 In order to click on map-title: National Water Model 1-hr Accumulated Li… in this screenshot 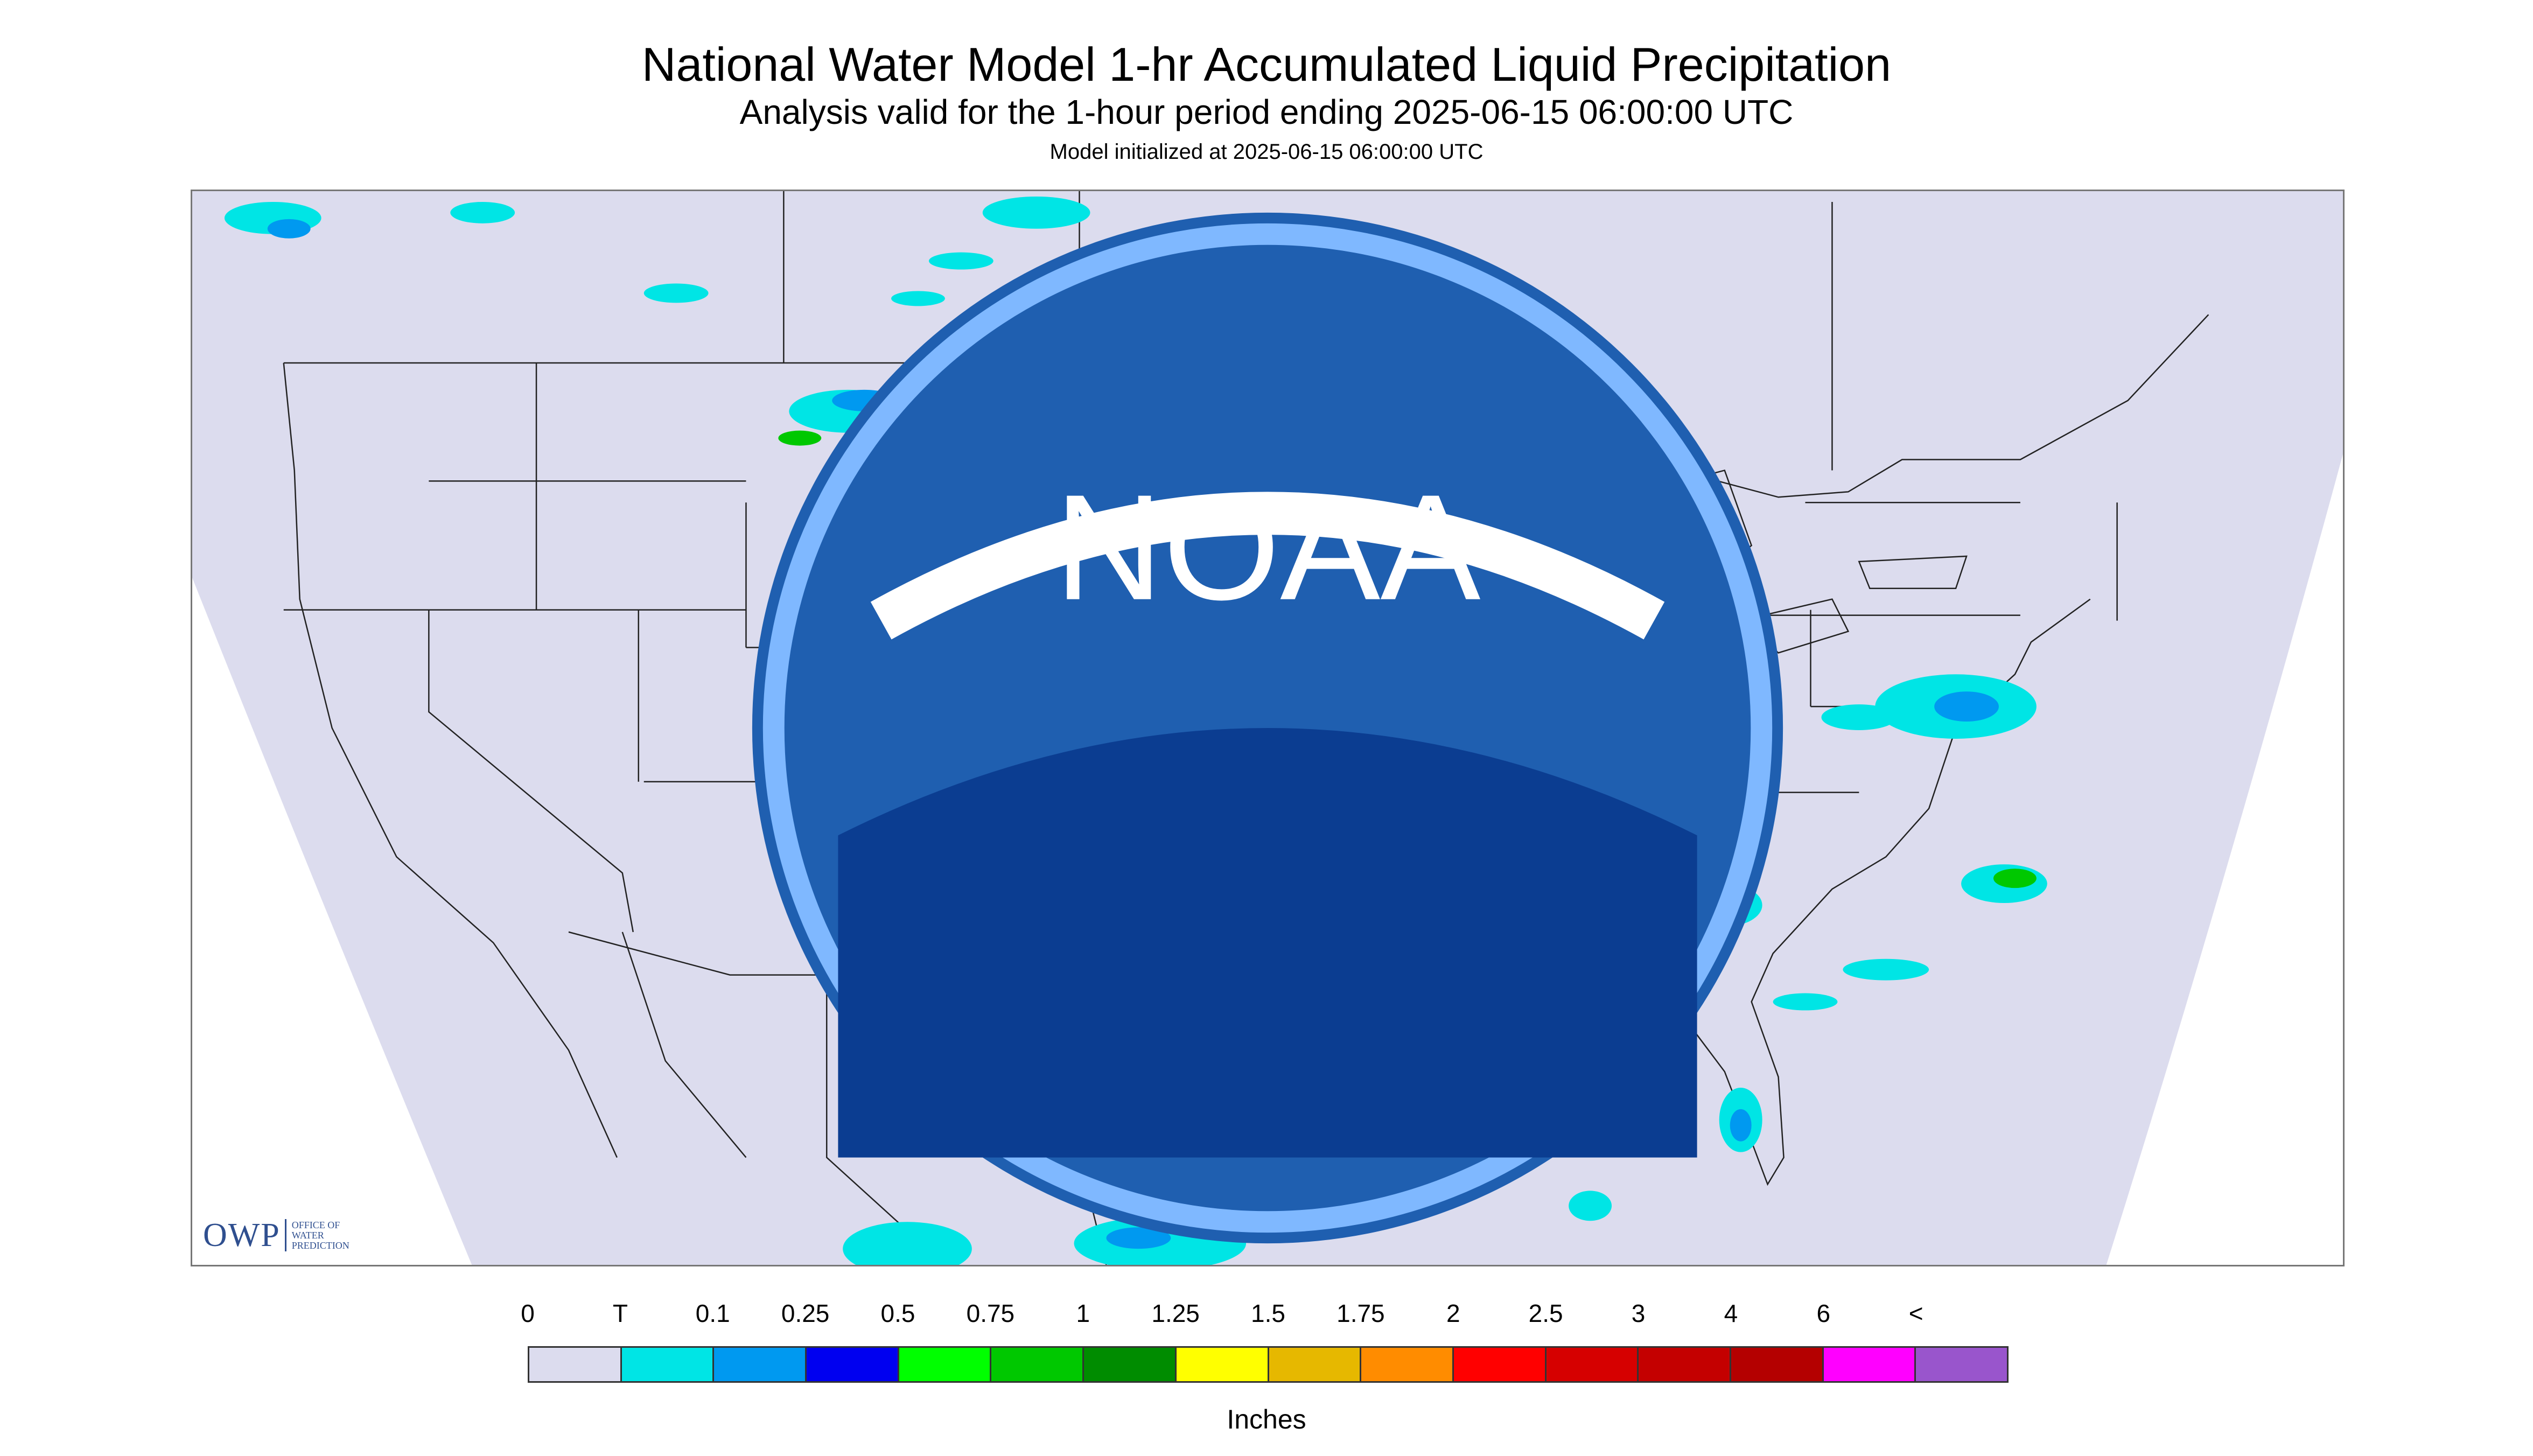, I will do `click(1266, 64)`.